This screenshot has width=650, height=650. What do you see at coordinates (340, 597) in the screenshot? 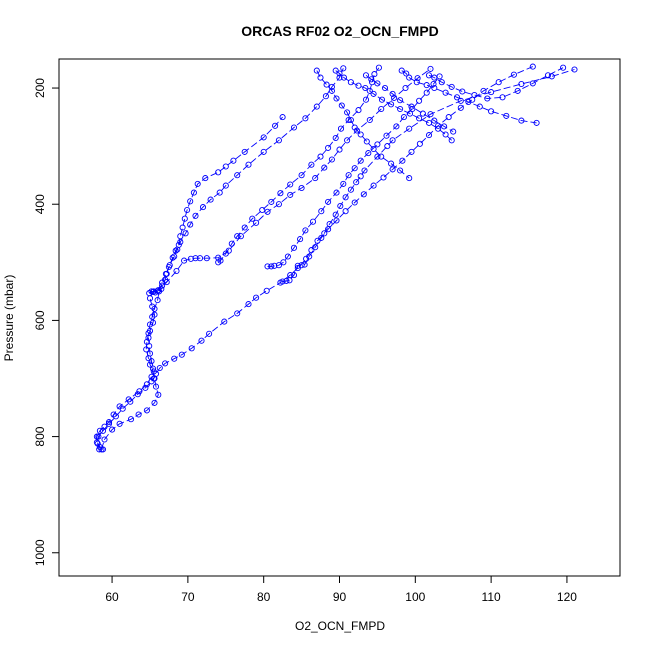
I see `x-tick-label: 90` at bounding box center [340, 597].